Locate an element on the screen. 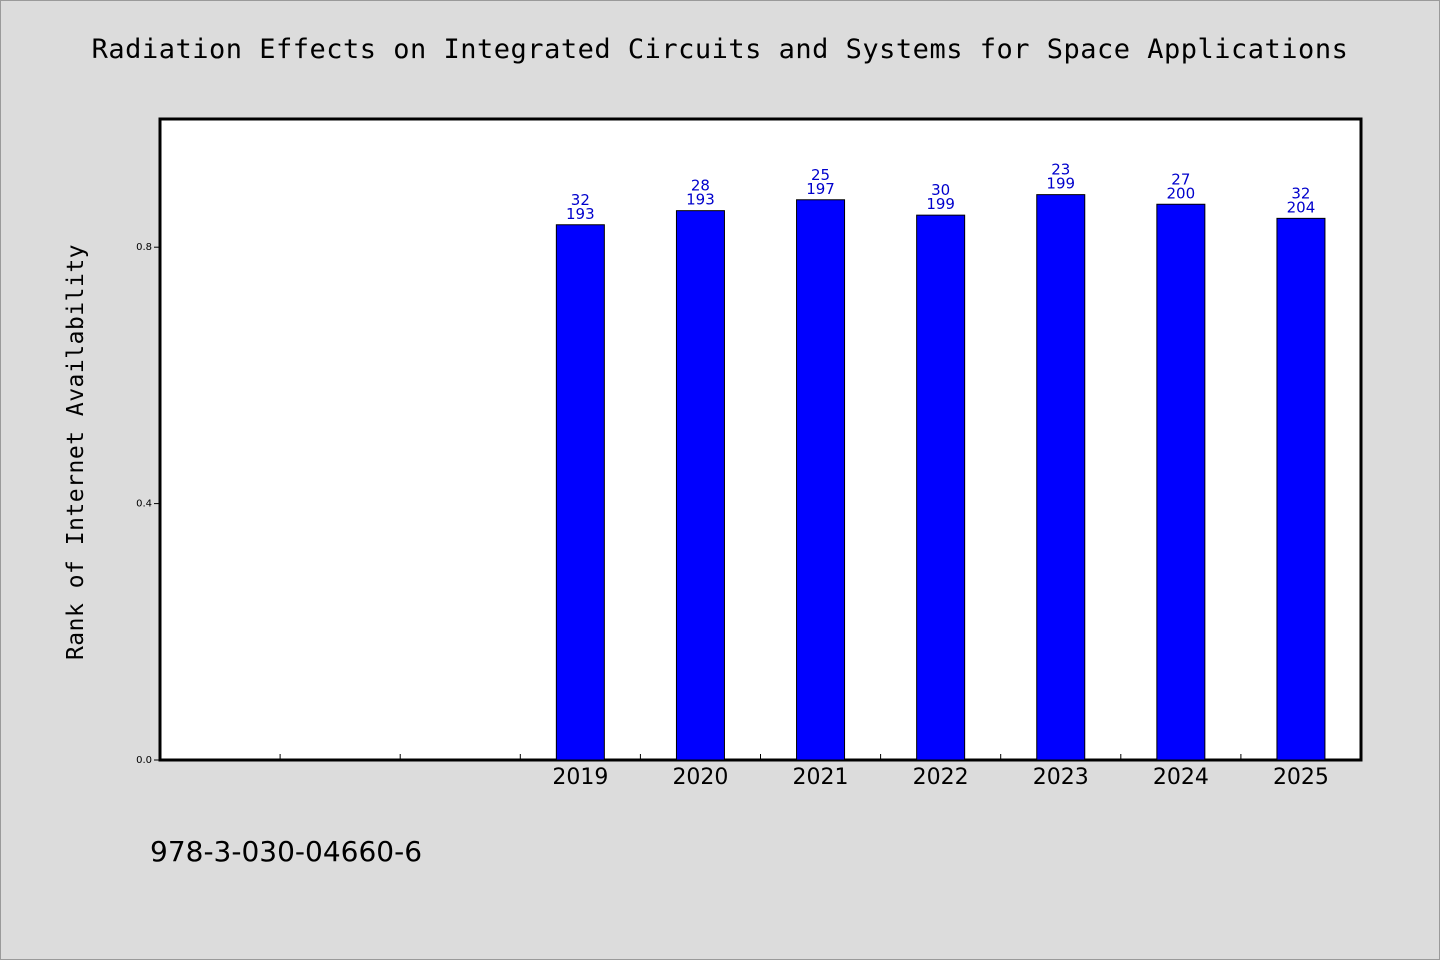  x-category-label: 2020 is located at coordinates (700, 777).